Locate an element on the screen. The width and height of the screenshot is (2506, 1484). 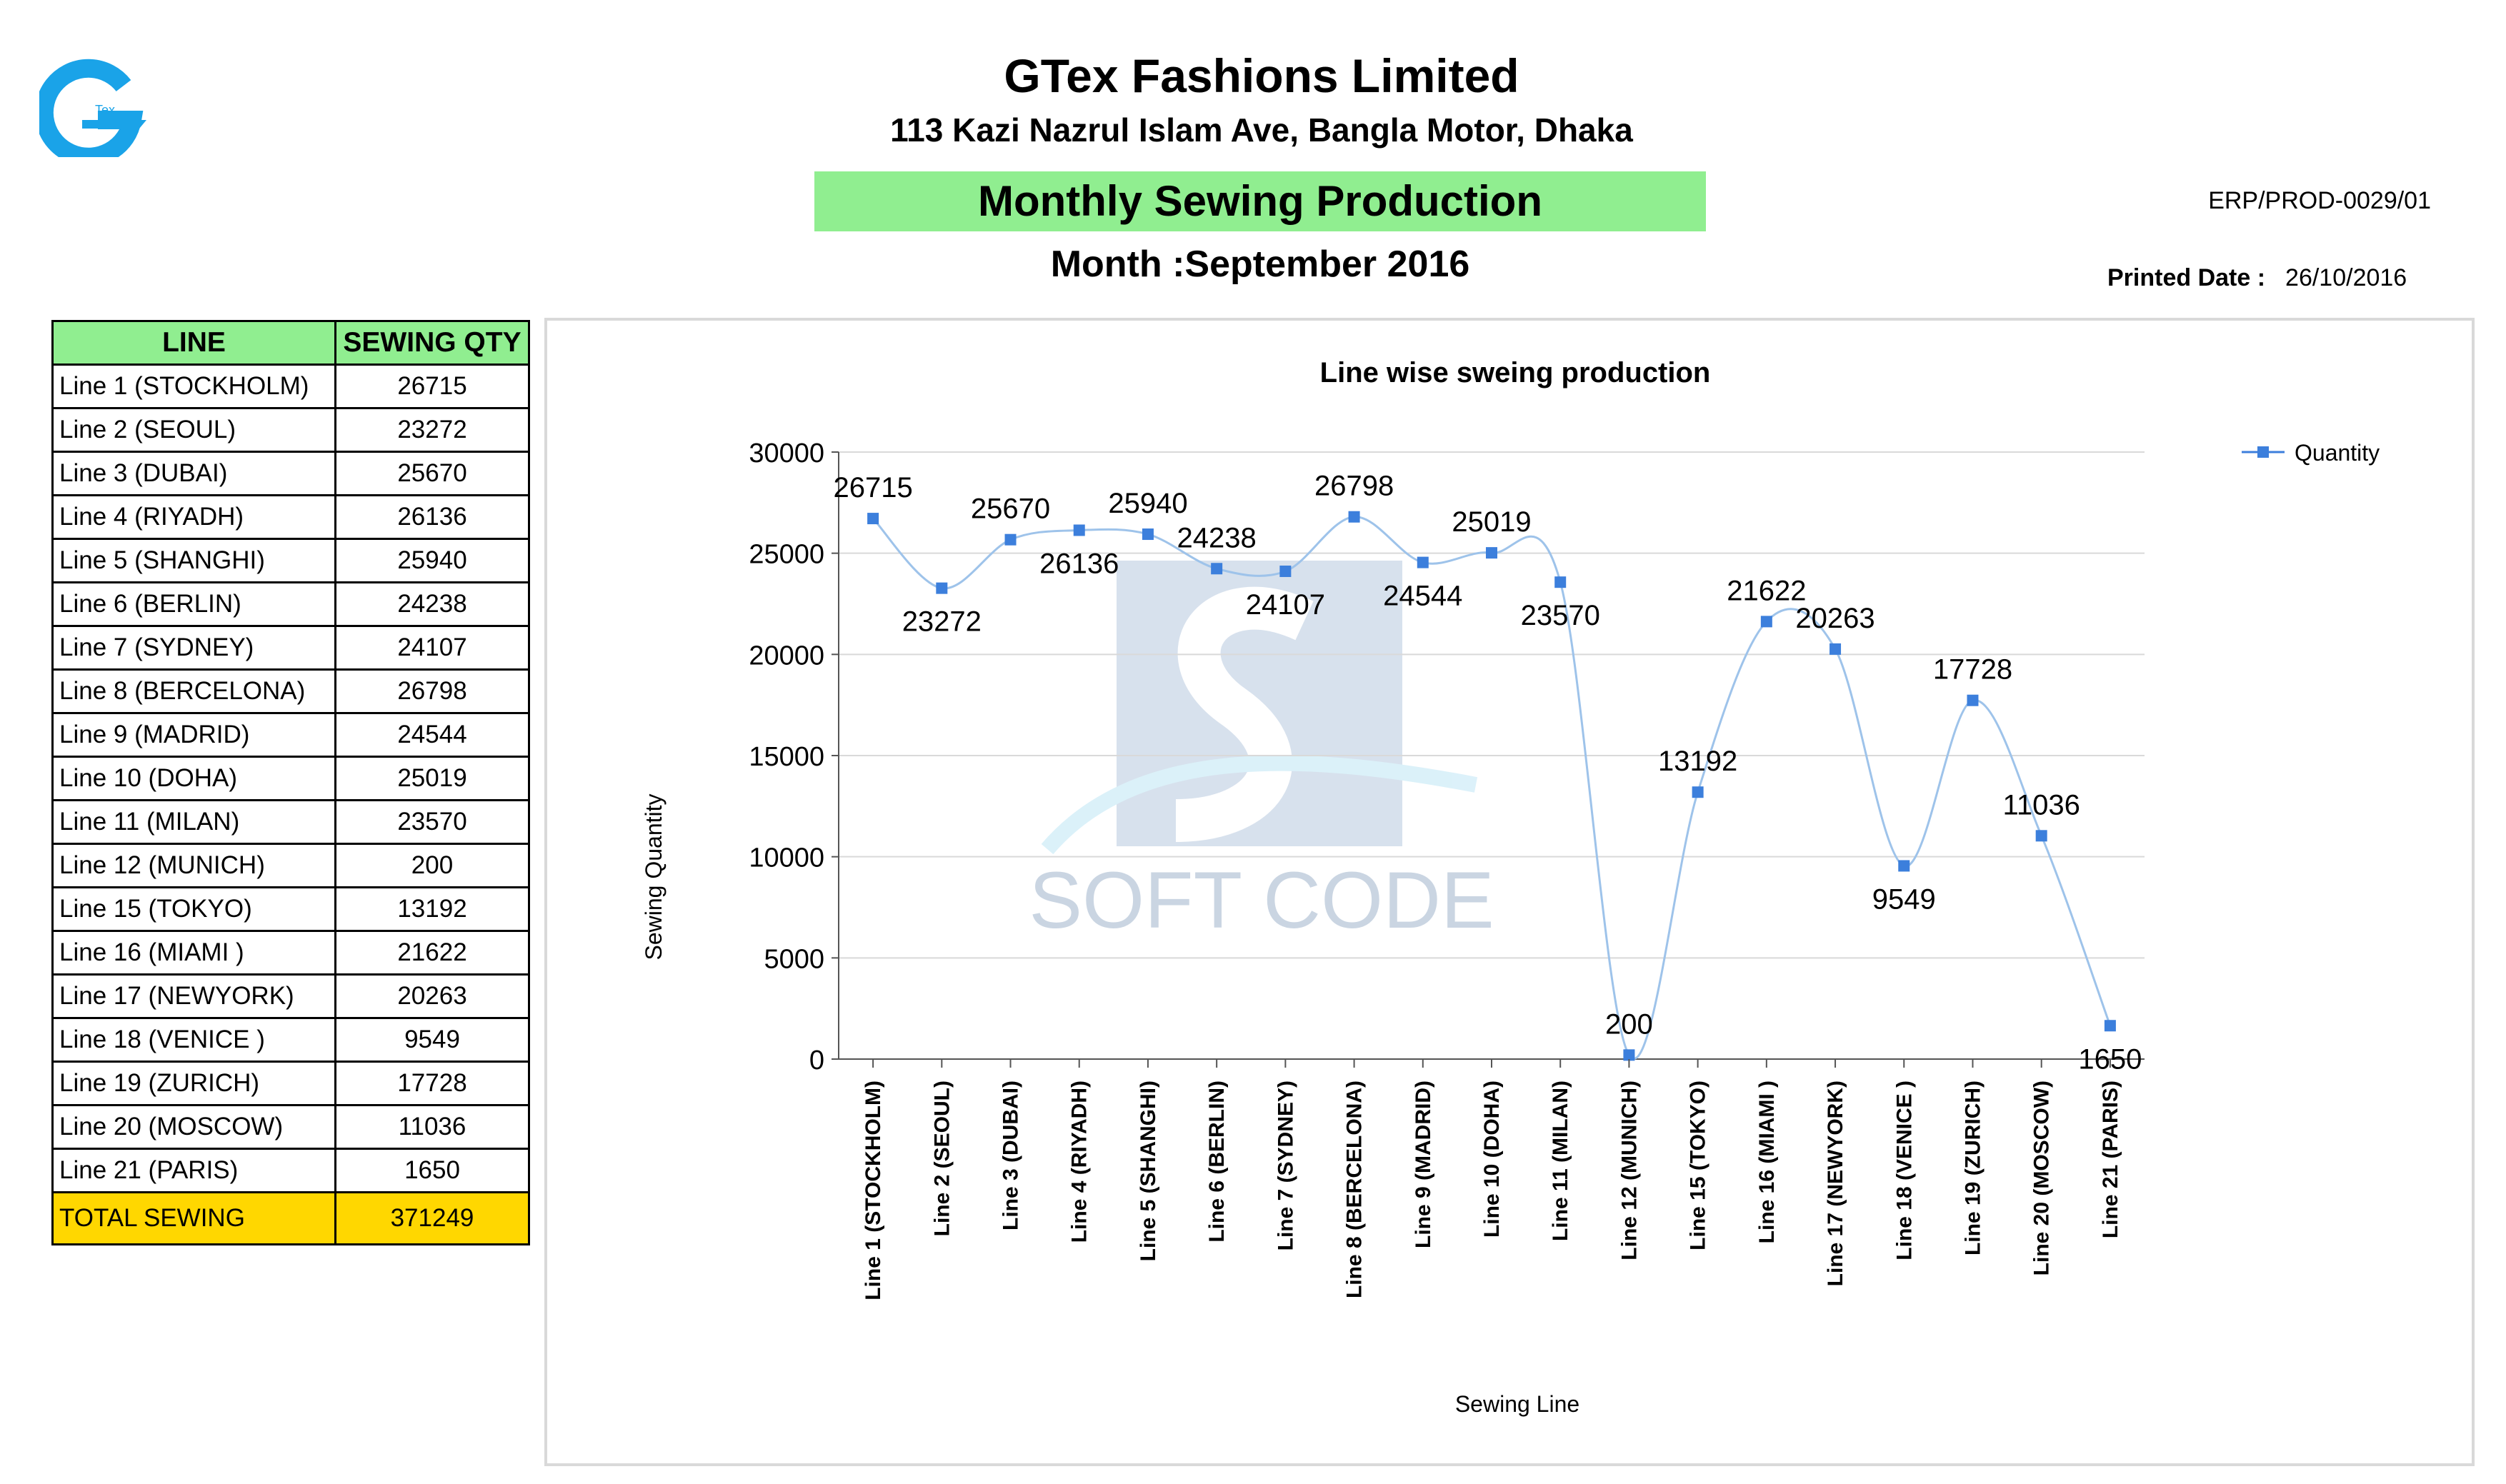
y-tick-label: 0 is located at coordinates (816, 1061).